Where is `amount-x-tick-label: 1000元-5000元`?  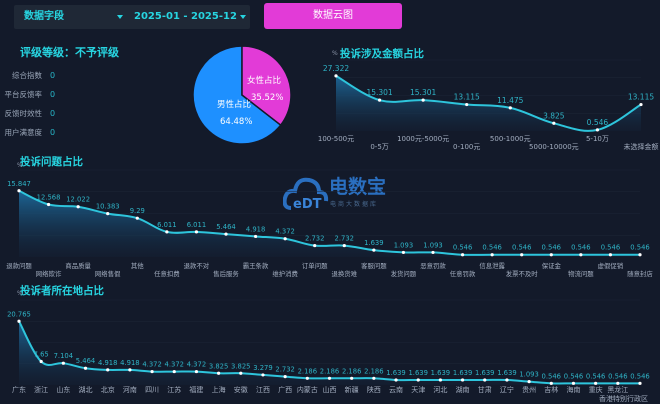 amount-x-tick-label: 1000元-5000元 is located at coordinates (423, 139).